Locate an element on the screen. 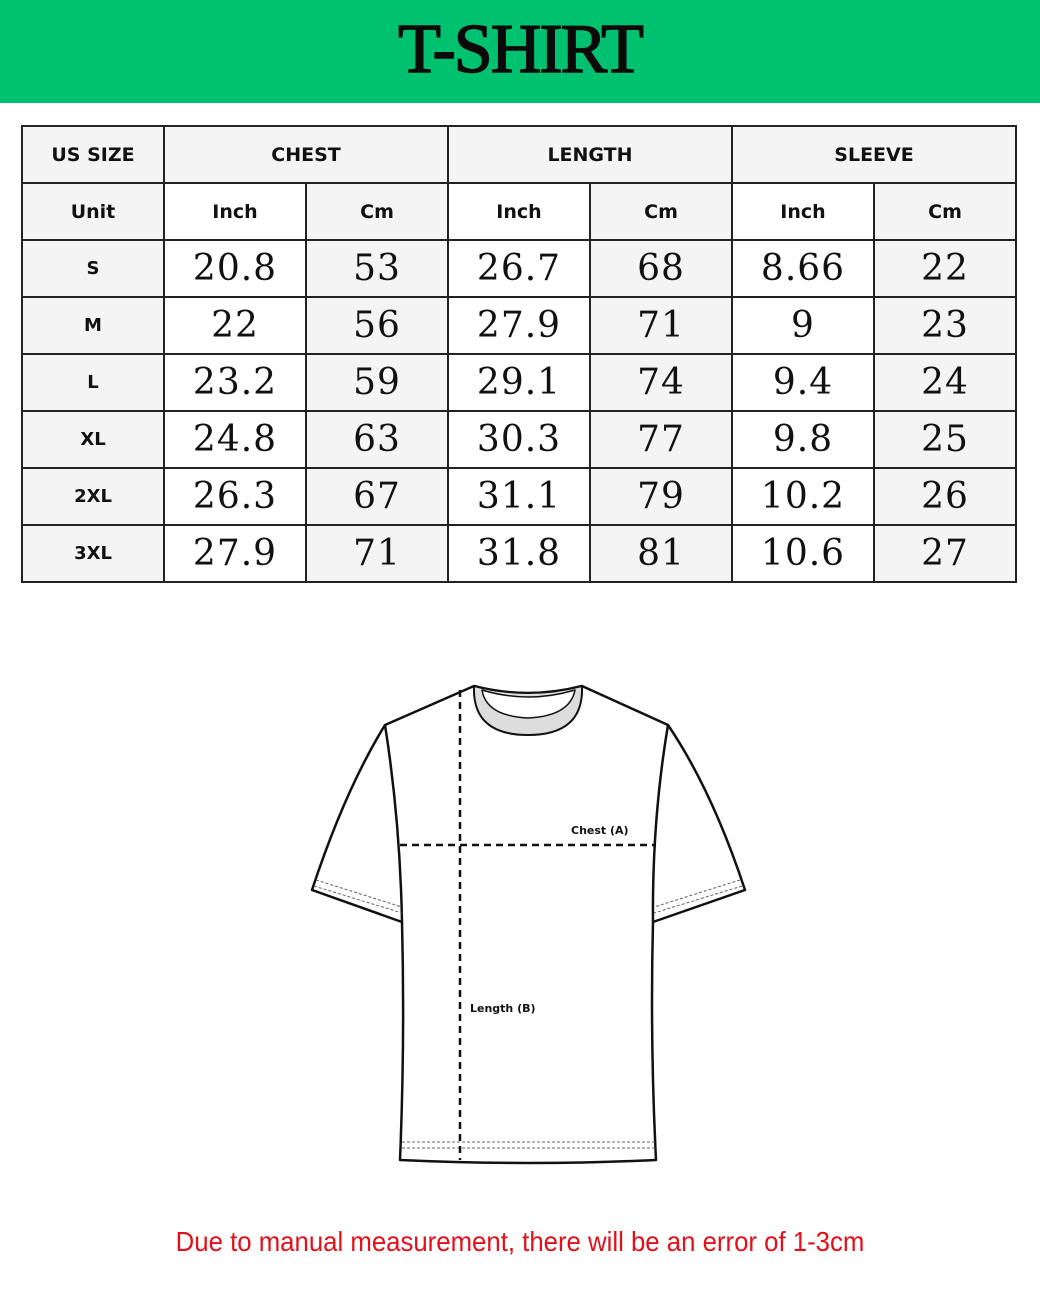 The height and width of the screenshot is (1302, 1040). size-cell: S is located at coordinates (93, 268).